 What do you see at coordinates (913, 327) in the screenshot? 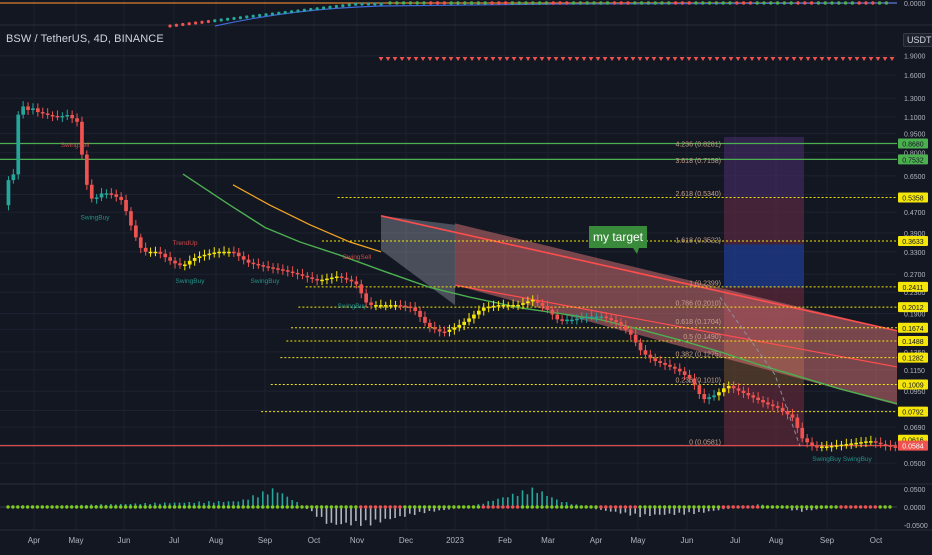
I see `price-level-badge` at bounding box center [913, 327].